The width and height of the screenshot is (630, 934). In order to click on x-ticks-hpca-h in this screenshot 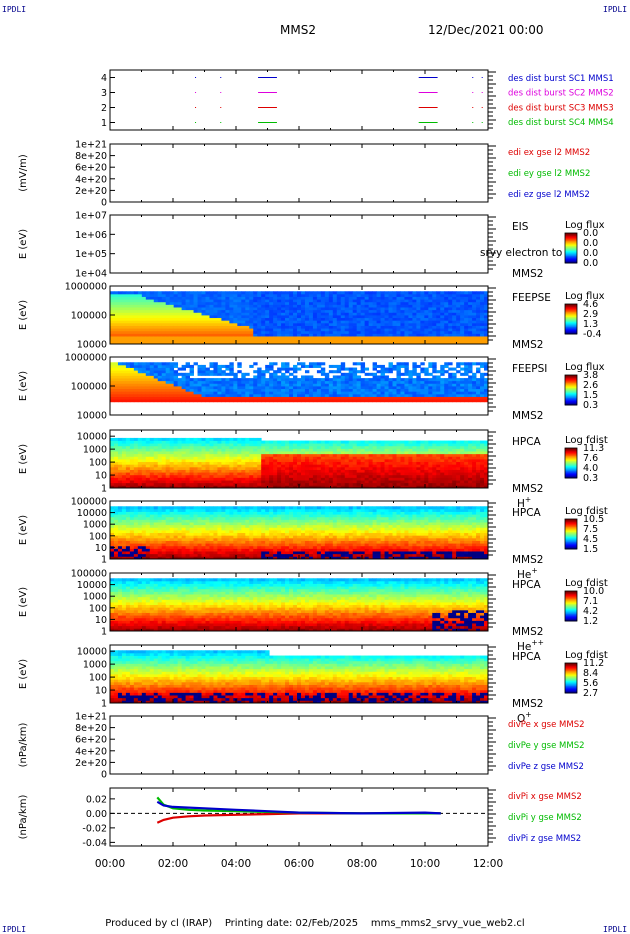, I will do `click(299, 459)`.